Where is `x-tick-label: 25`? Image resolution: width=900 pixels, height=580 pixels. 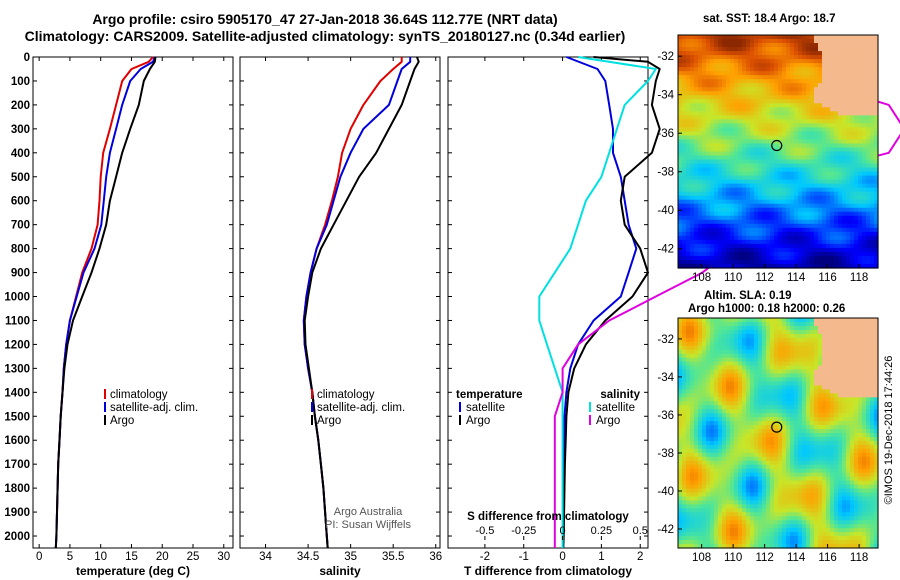 x-tick-label: 25 is located at coordinates (193, 557).